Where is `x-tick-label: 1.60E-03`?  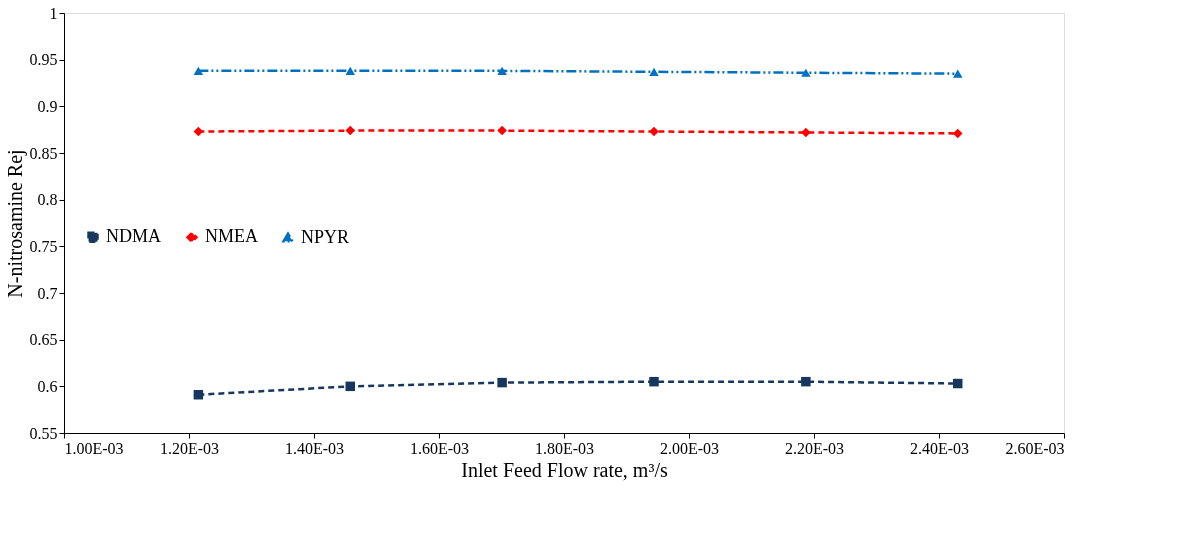
x-tick-label: 1.60E-03 is located at coordinates (439, 448).